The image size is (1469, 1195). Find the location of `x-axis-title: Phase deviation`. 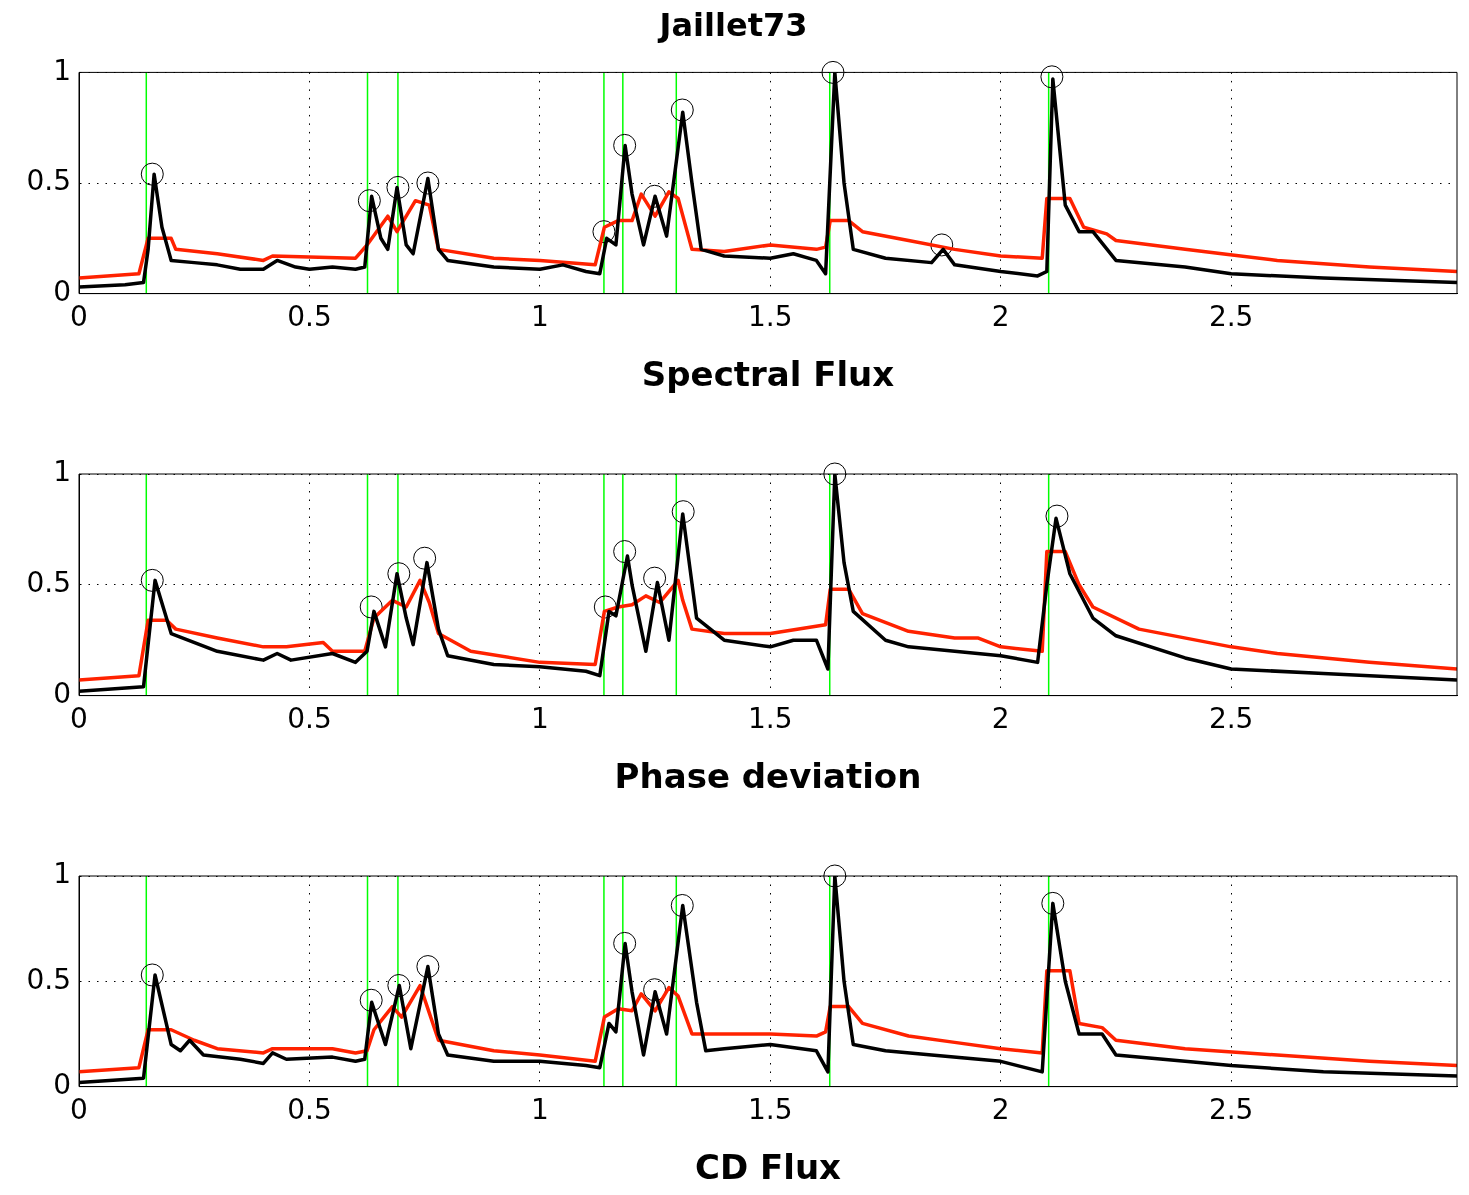

x-axis-title: Phase deviation is located at coordinates (768, 776).